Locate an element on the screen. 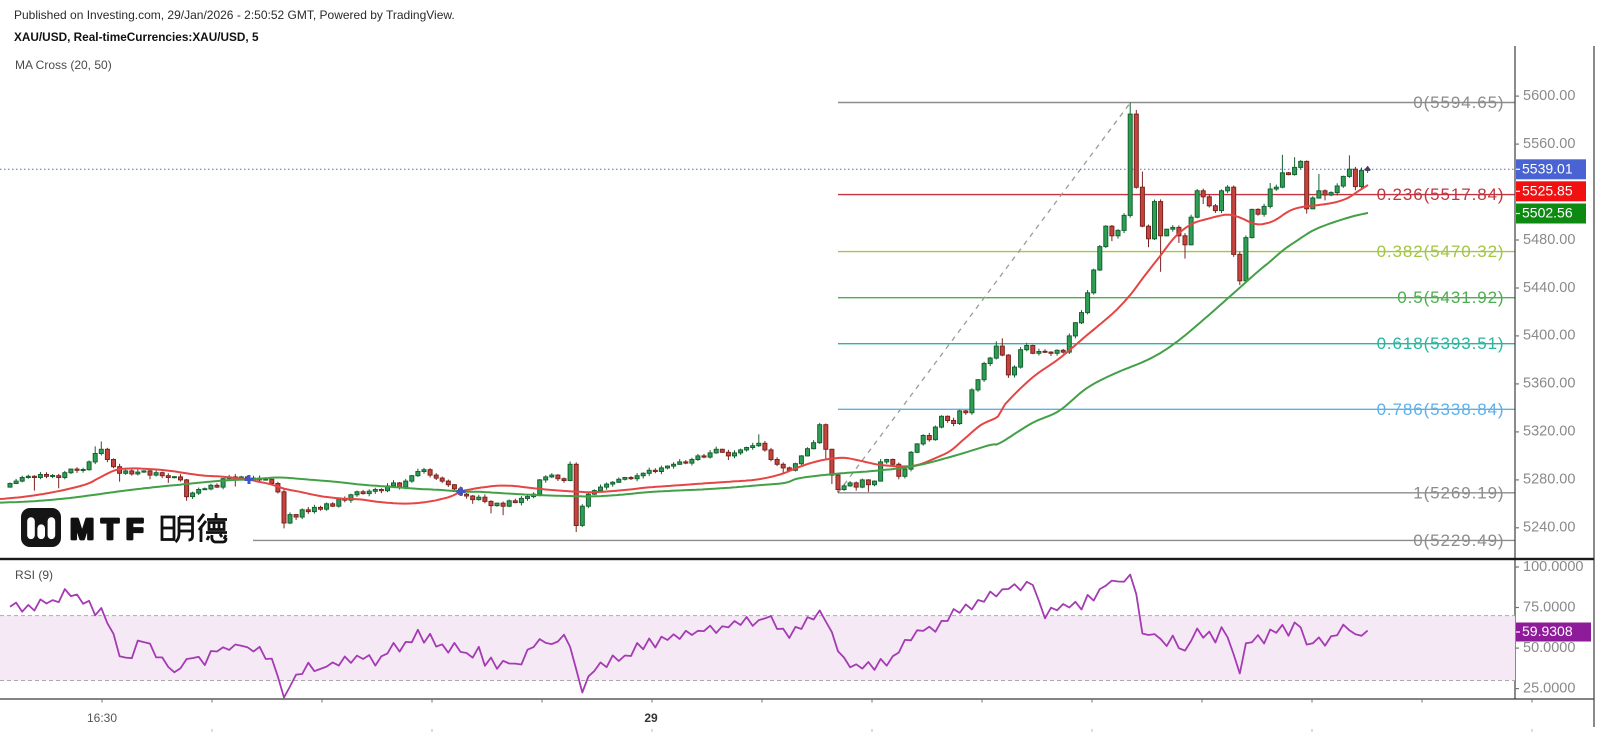 The image size is (1600, 739). svg-text: 0(5229.49) is located at coordinates (1458, 540).